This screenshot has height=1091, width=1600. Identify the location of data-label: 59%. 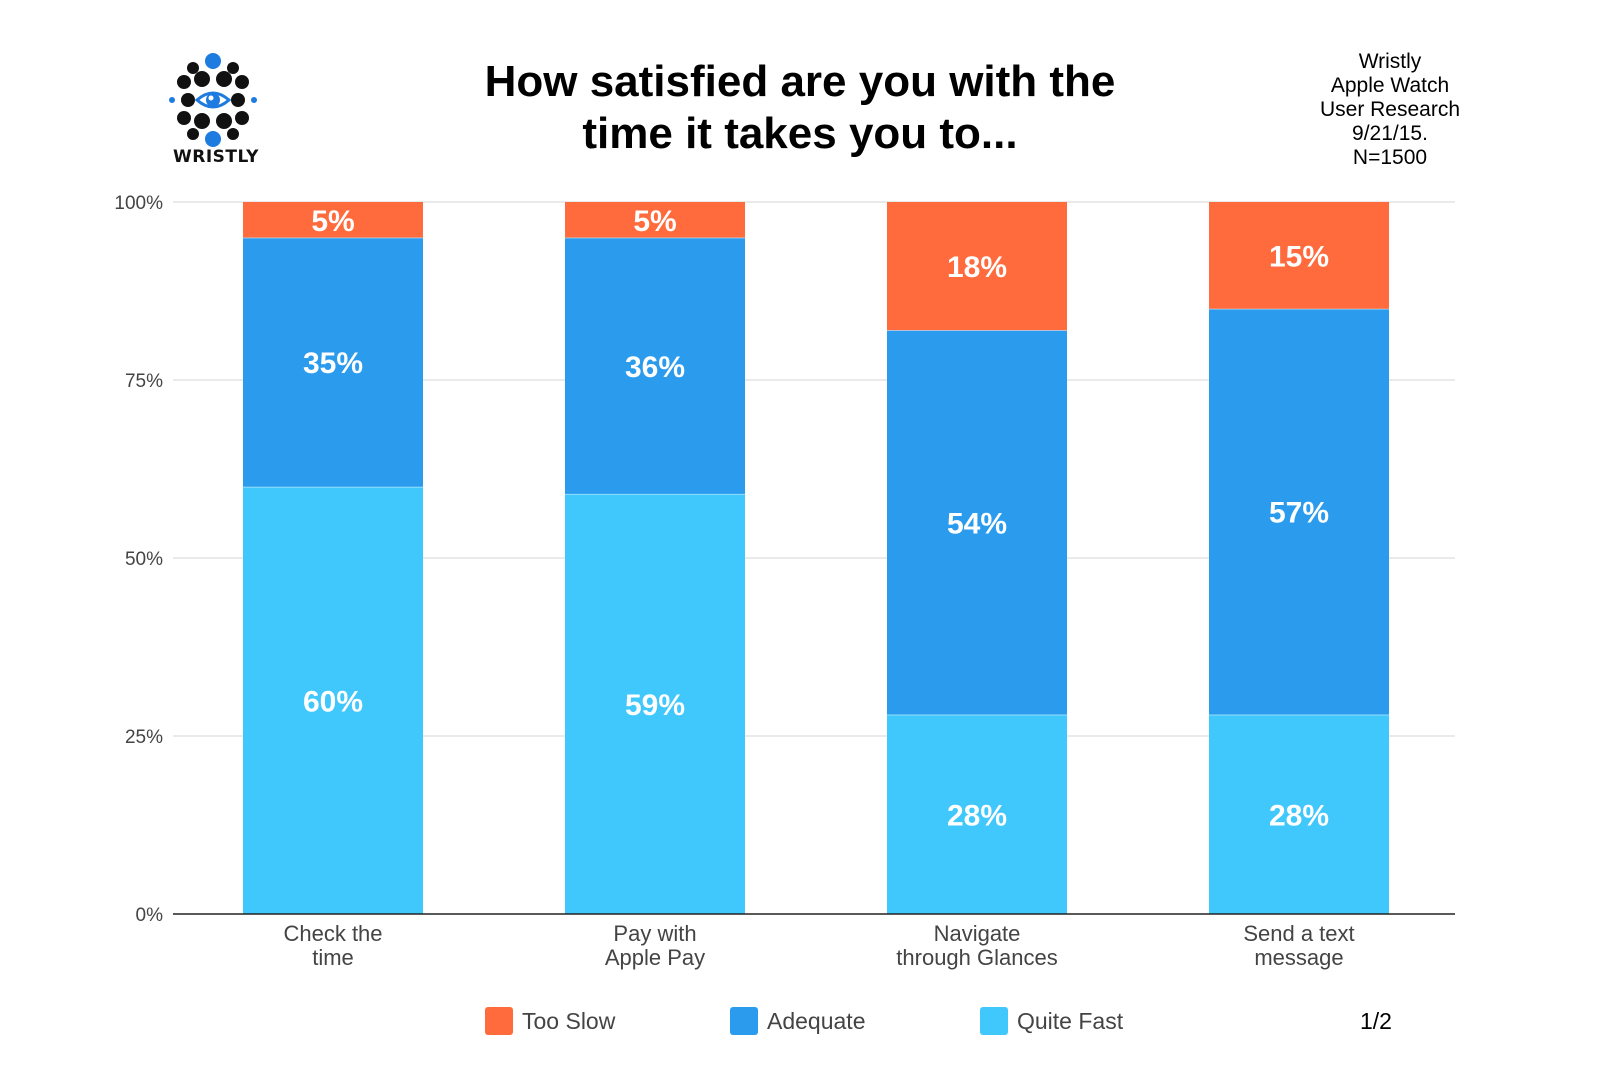
(655, 705).